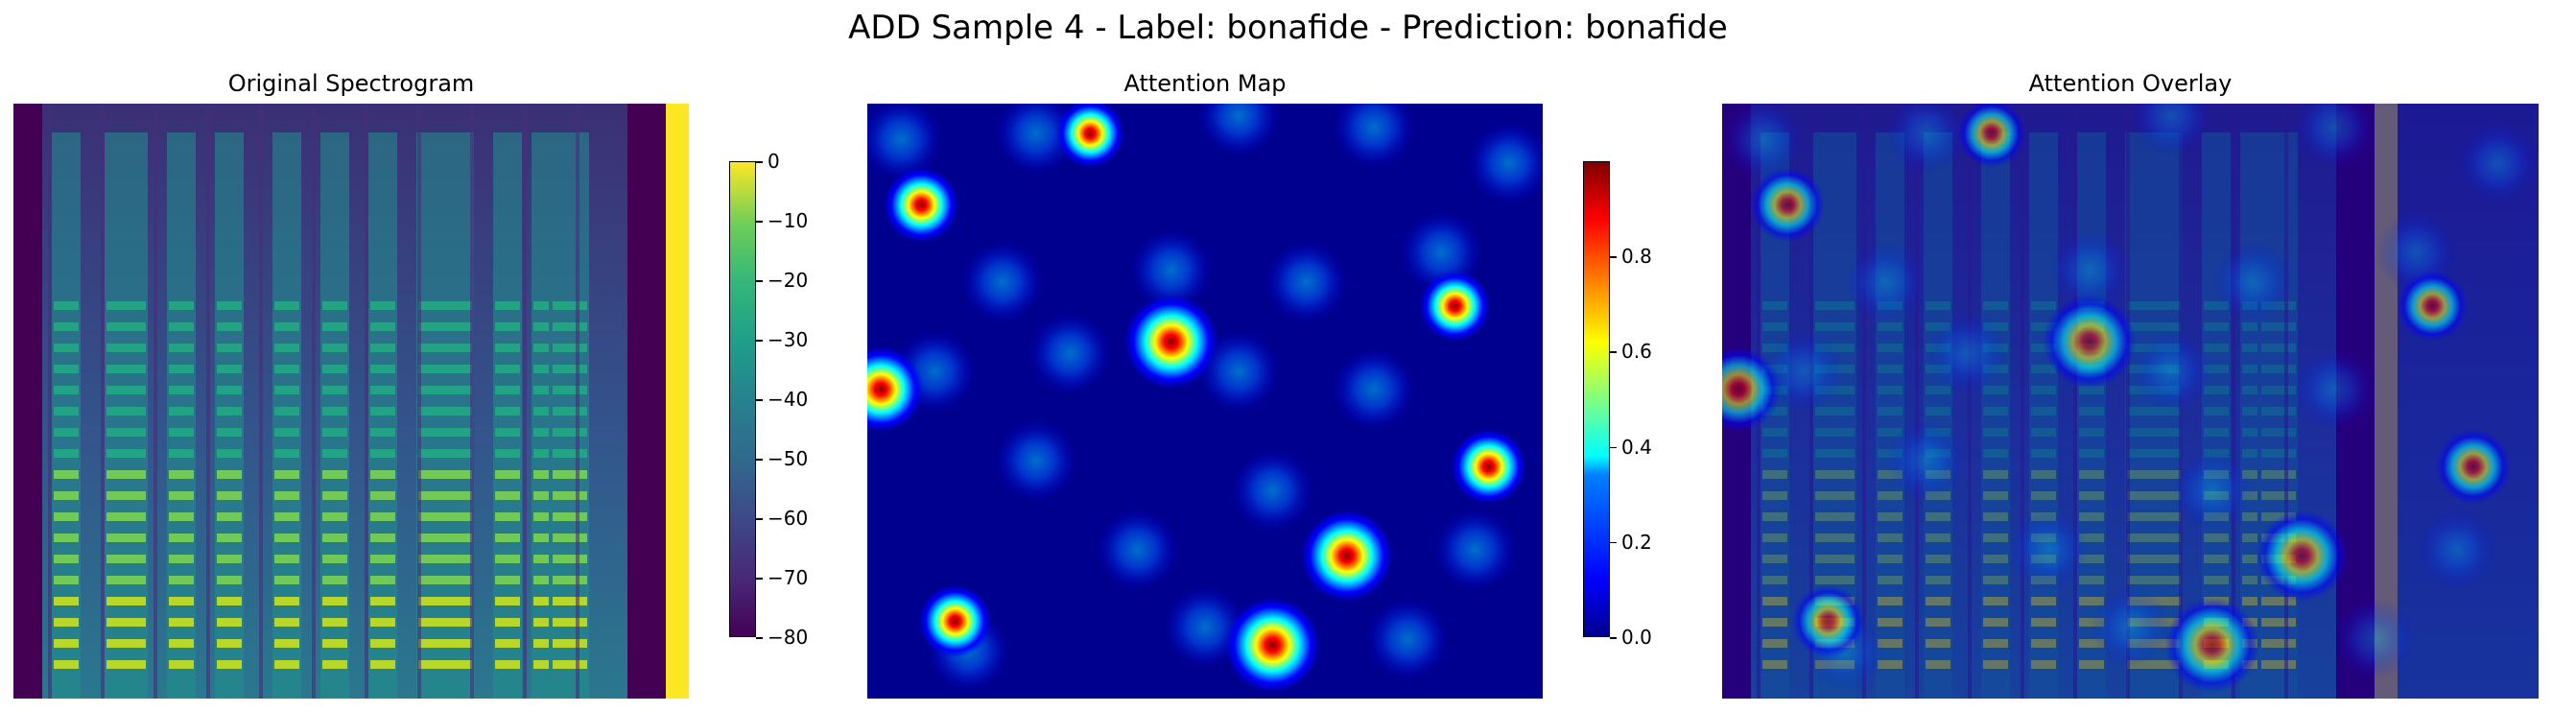  What do you see at coordinates (789, 280) in the screenshot?
I see `spectrogram-colorbar-tick-label: −20` at bounding box center [789, 280].